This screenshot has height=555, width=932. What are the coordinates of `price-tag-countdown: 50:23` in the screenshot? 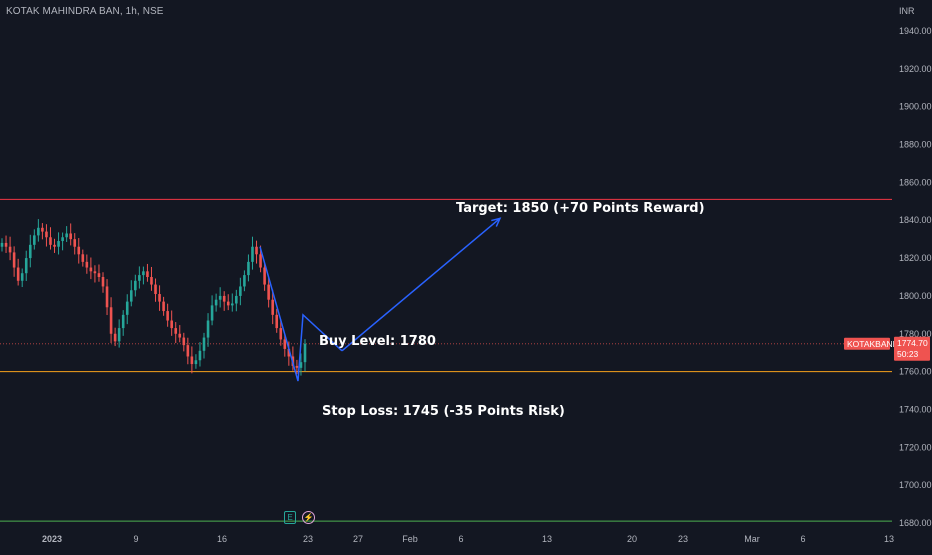 It's located at (908, 354).